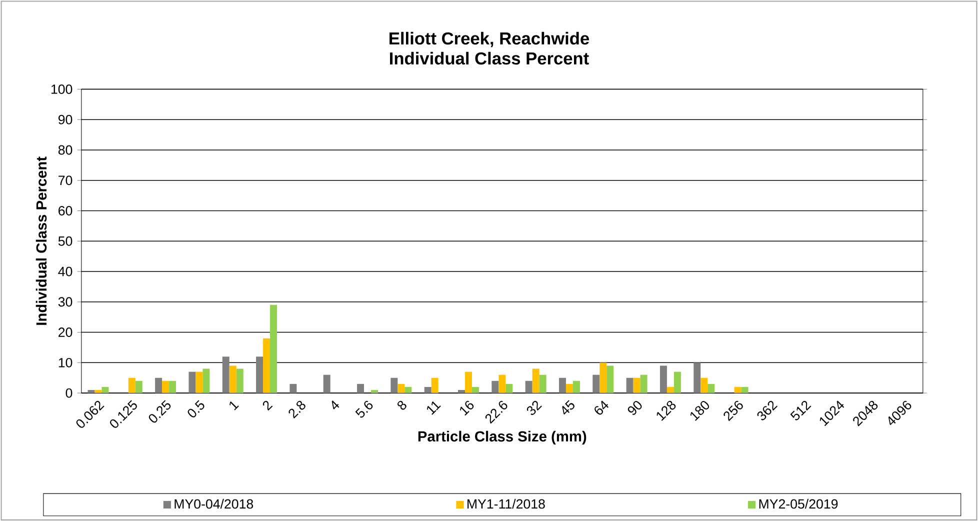 This screenshot has width=978, height=521. Describe the element at coordinates (61, 89) in the screenshot. I see `y-tick-label: 100` at that location.